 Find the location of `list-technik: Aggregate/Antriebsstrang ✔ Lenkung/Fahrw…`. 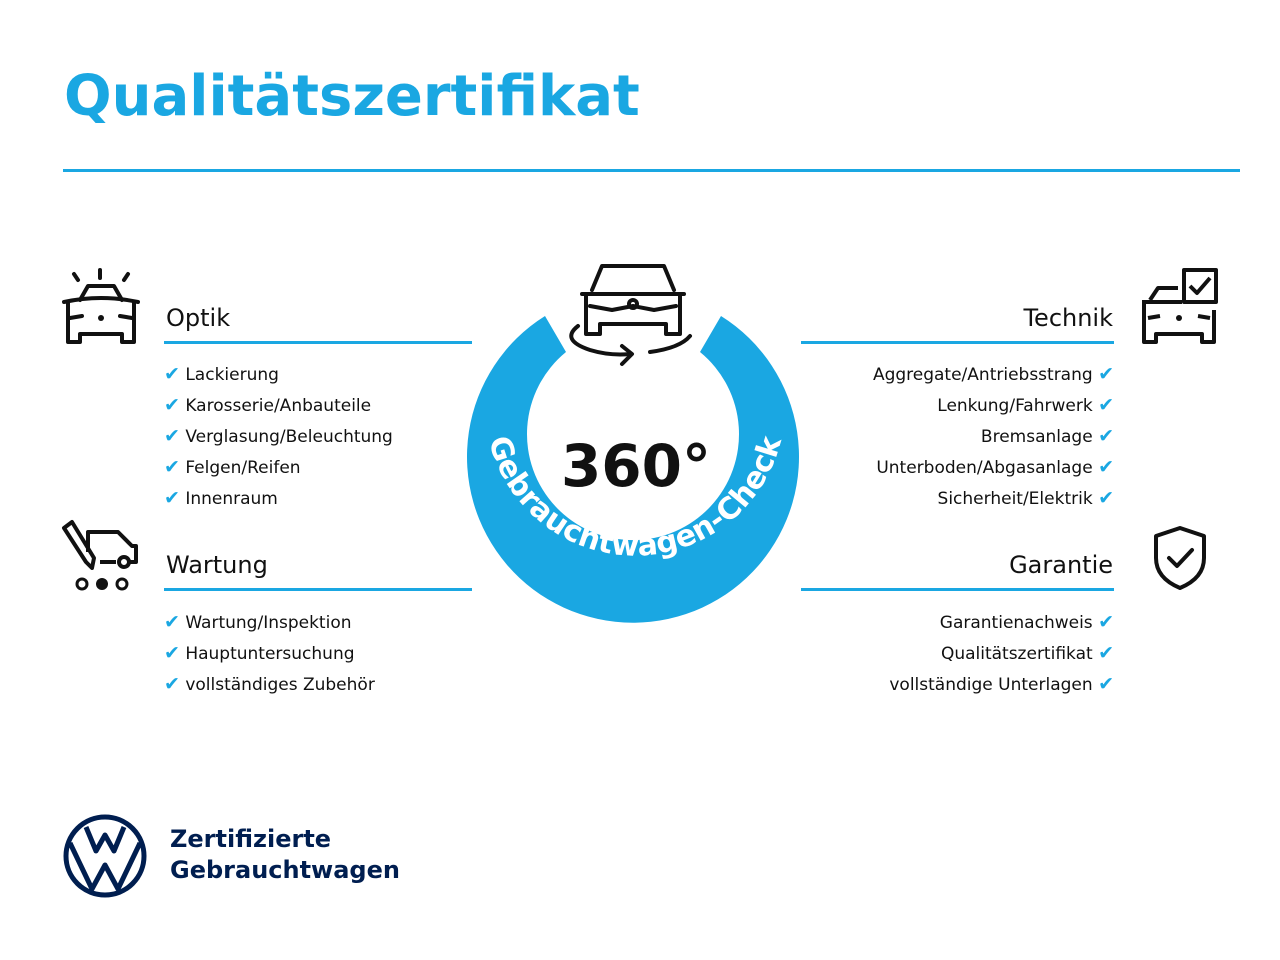

list-technik: Aggregate/Antriebsstrang ✔ Lenkung/Fahrw… is located at coordinates (993, 436).